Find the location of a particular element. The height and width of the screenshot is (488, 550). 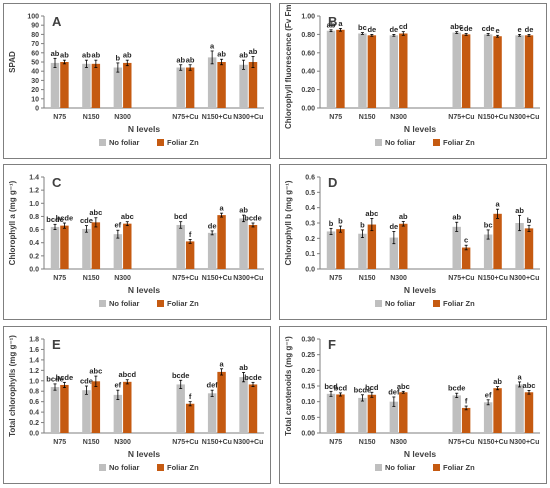

y-axis-label: Total carotenoids (mg g⁻¹) is located at coordinates (288, 386).